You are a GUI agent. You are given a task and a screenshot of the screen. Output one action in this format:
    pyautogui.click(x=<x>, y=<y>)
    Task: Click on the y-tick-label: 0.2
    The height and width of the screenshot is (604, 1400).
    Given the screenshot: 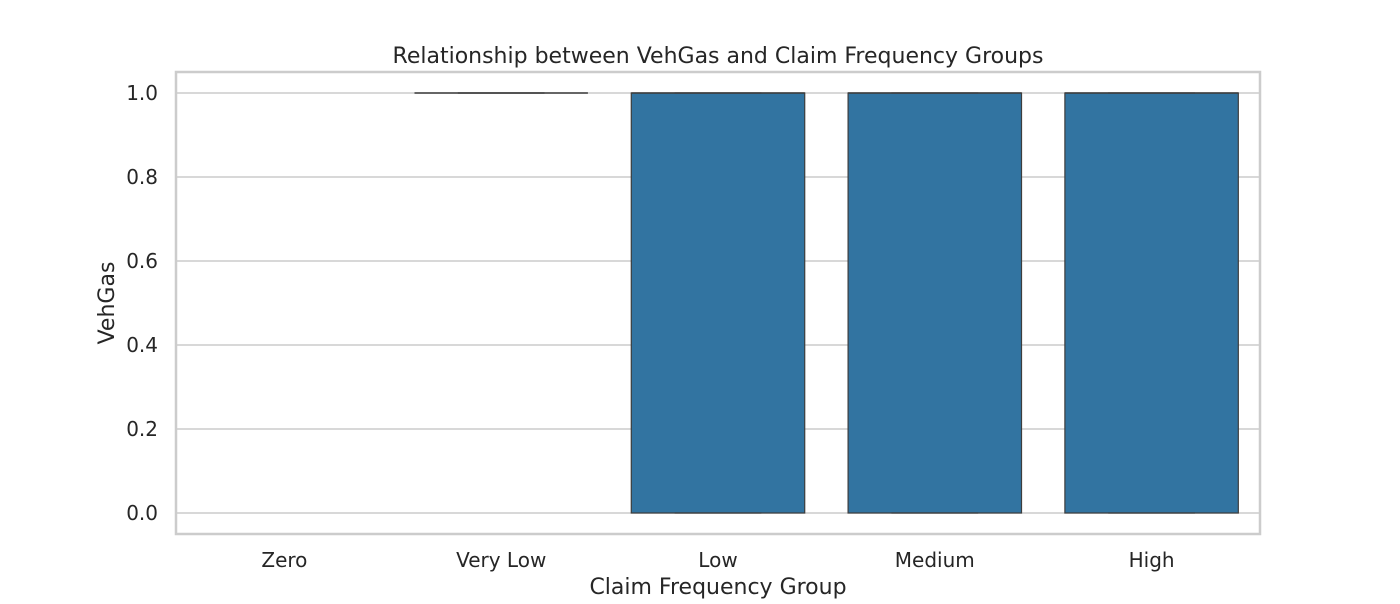 What is the action you would take?
    pyautogui.click(x=142, y=429)
    